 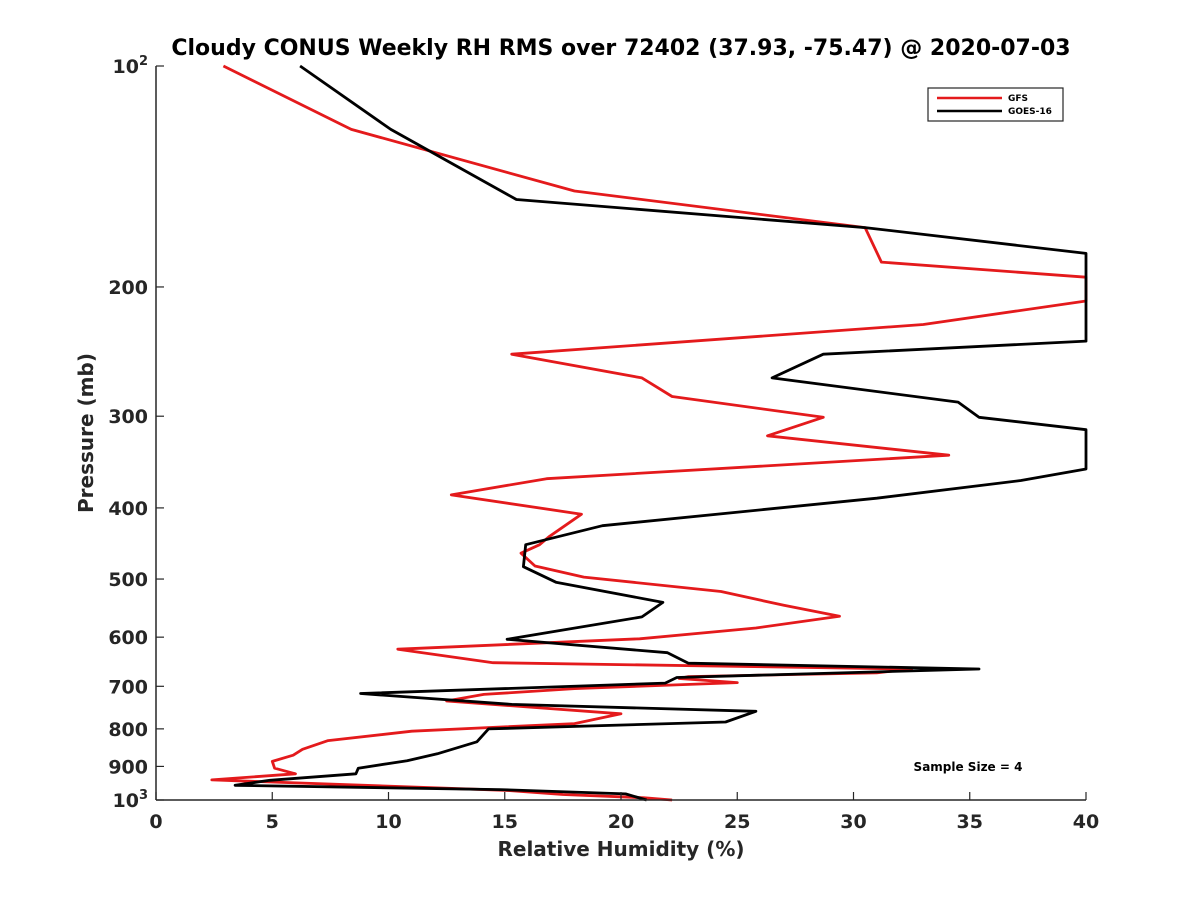 I want to click on y-tick-label: 600, so click(x=128, y=638).